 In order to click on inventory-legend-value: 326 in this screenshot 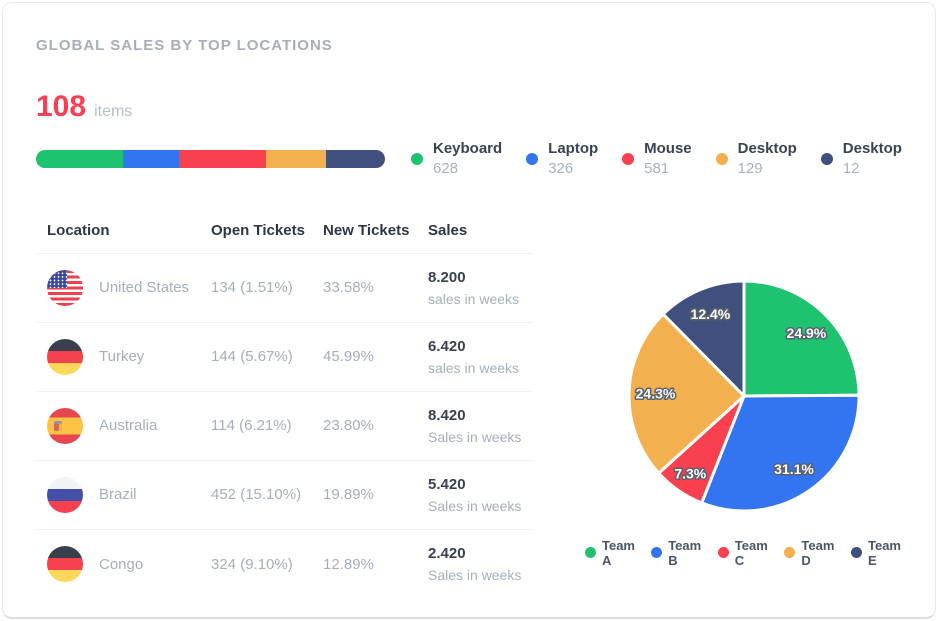, I will do `click(561, 169)`.